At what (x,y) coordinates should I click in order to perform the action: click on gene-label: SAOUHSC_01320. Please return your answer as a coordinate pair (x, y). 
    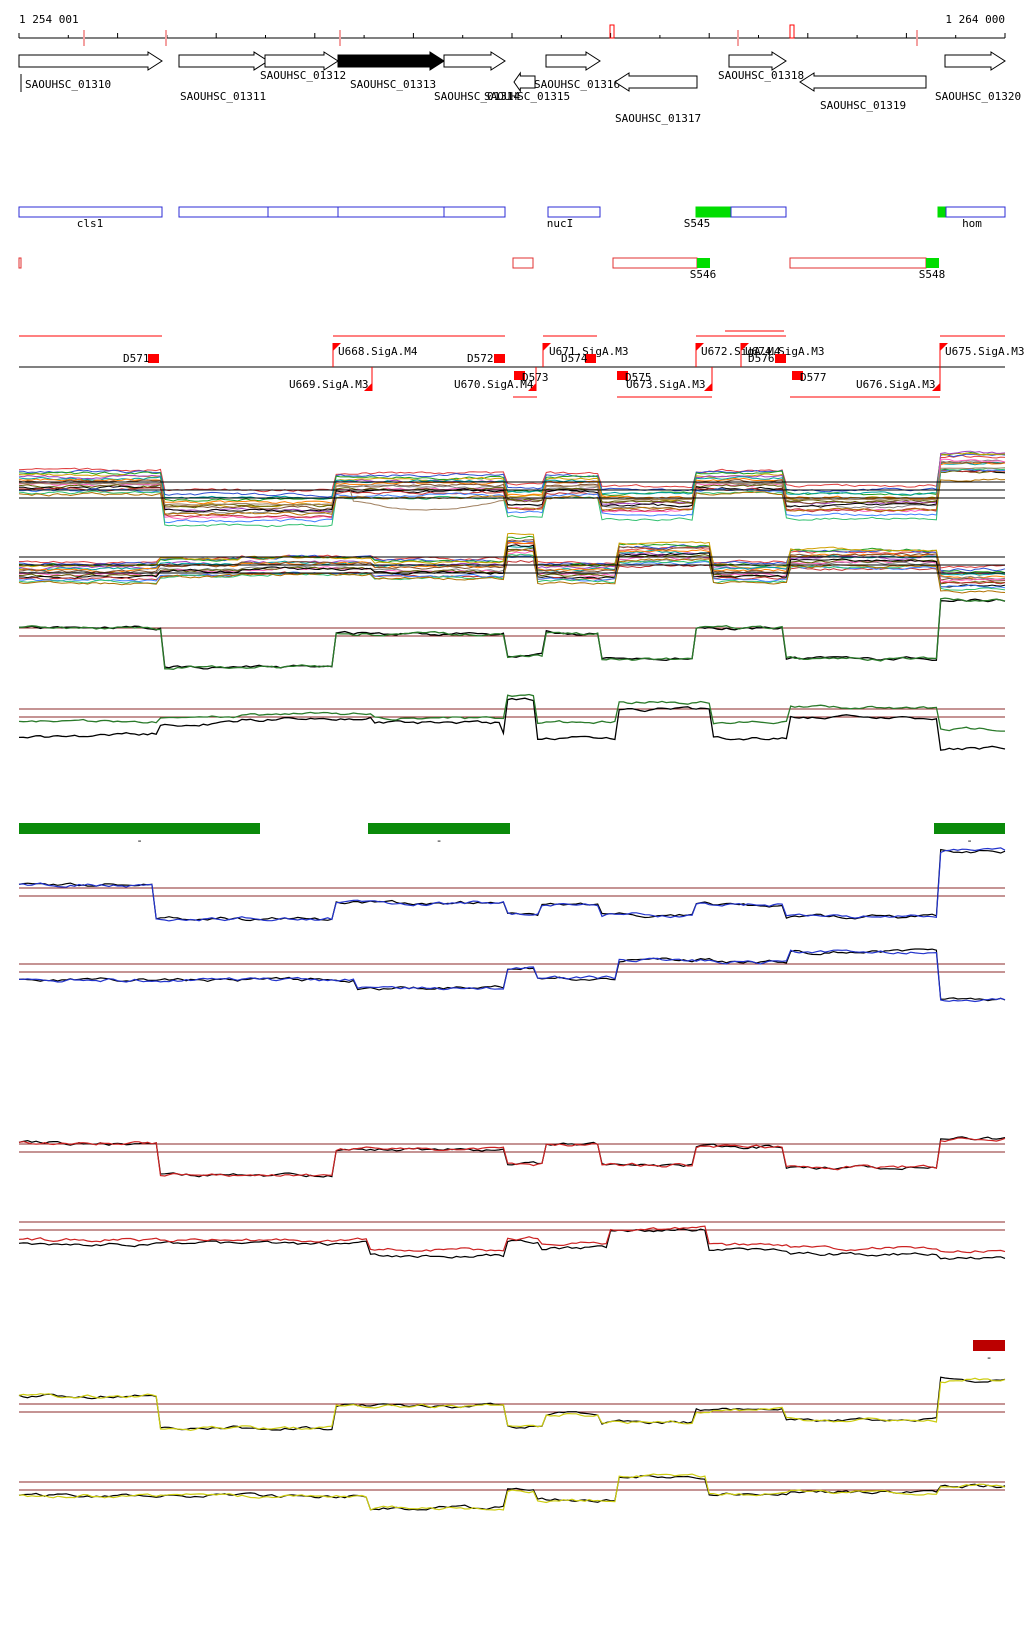
    Looking at the image, I should click on (978, 96).